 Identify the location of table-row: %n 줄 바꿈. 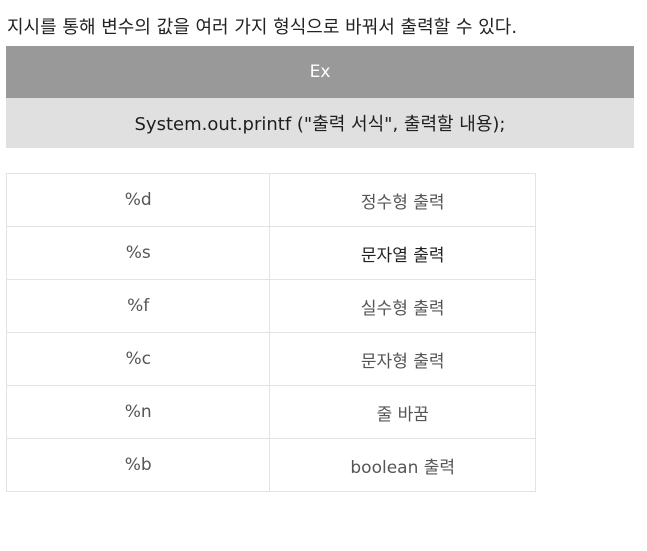
(270, 412).